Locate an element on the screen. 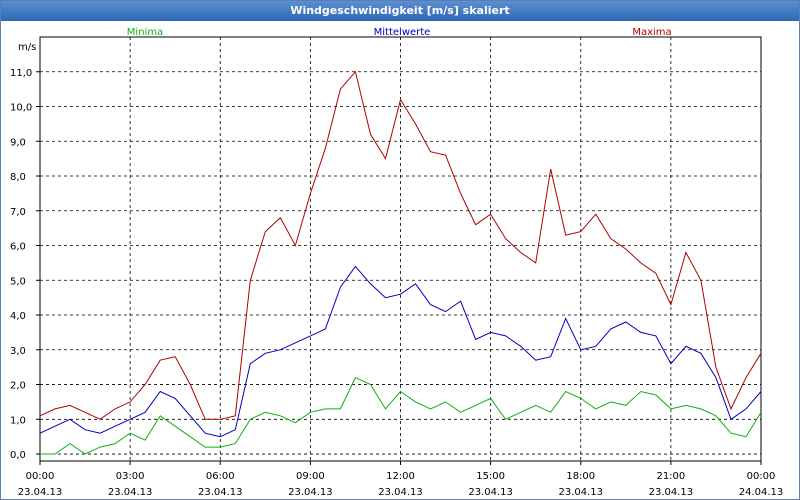 Image resolution: width=800 pixels, height=500 pixels. y-tick-label: 4,0 is located at coordinates (18, 316).